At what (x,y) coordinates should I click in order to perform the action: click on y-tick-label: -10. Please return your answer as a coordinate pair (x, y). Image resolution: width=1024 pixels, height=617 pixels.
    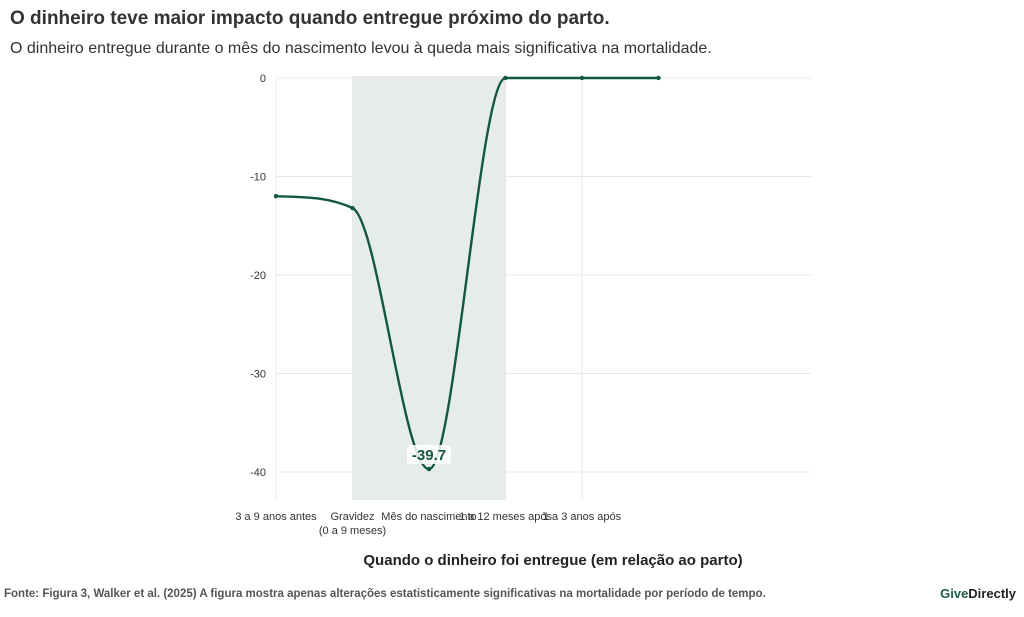
    Looking at the image, I should click on (258, 178).